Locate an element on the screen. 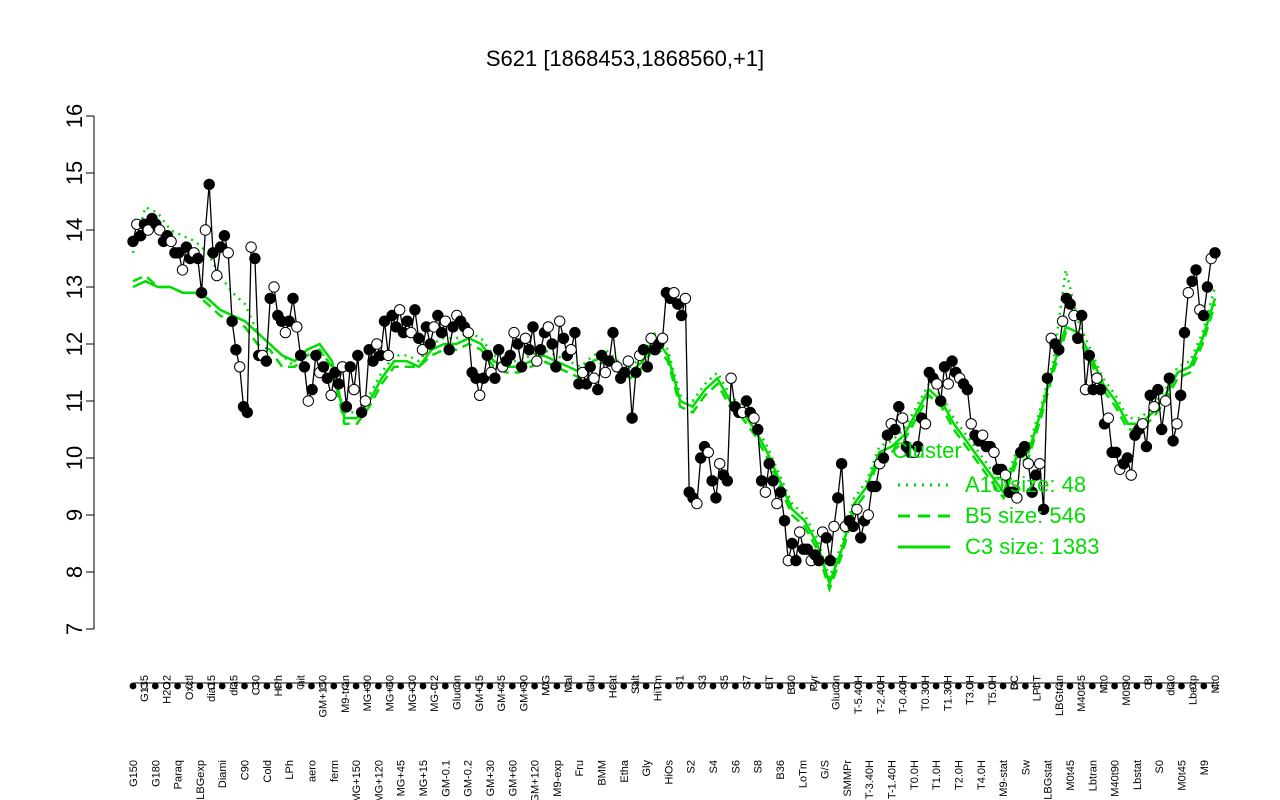 Image resolution: width=1280 pixels, height=800 pixels. x-tick-label: BC is located at coordinates (1015, 682).